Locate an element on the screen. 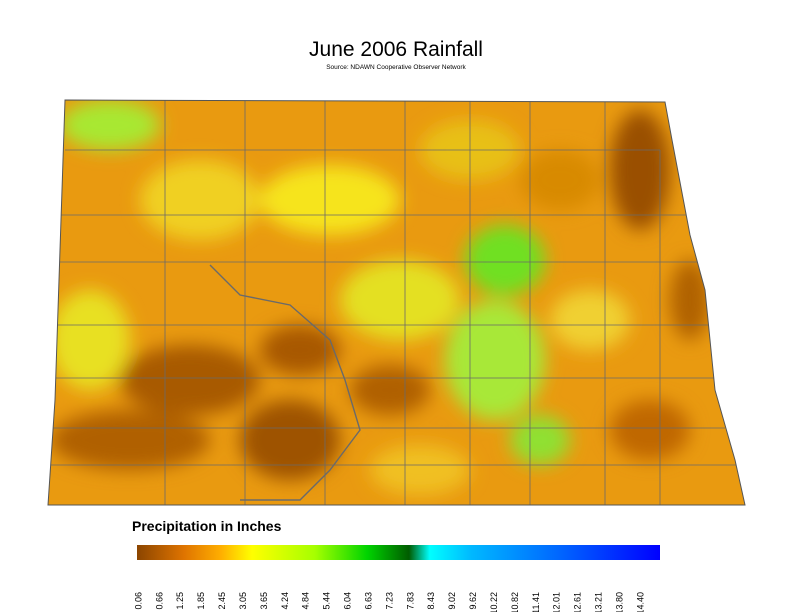  legend-label: 10.82 is located at coordinates (515, 602).